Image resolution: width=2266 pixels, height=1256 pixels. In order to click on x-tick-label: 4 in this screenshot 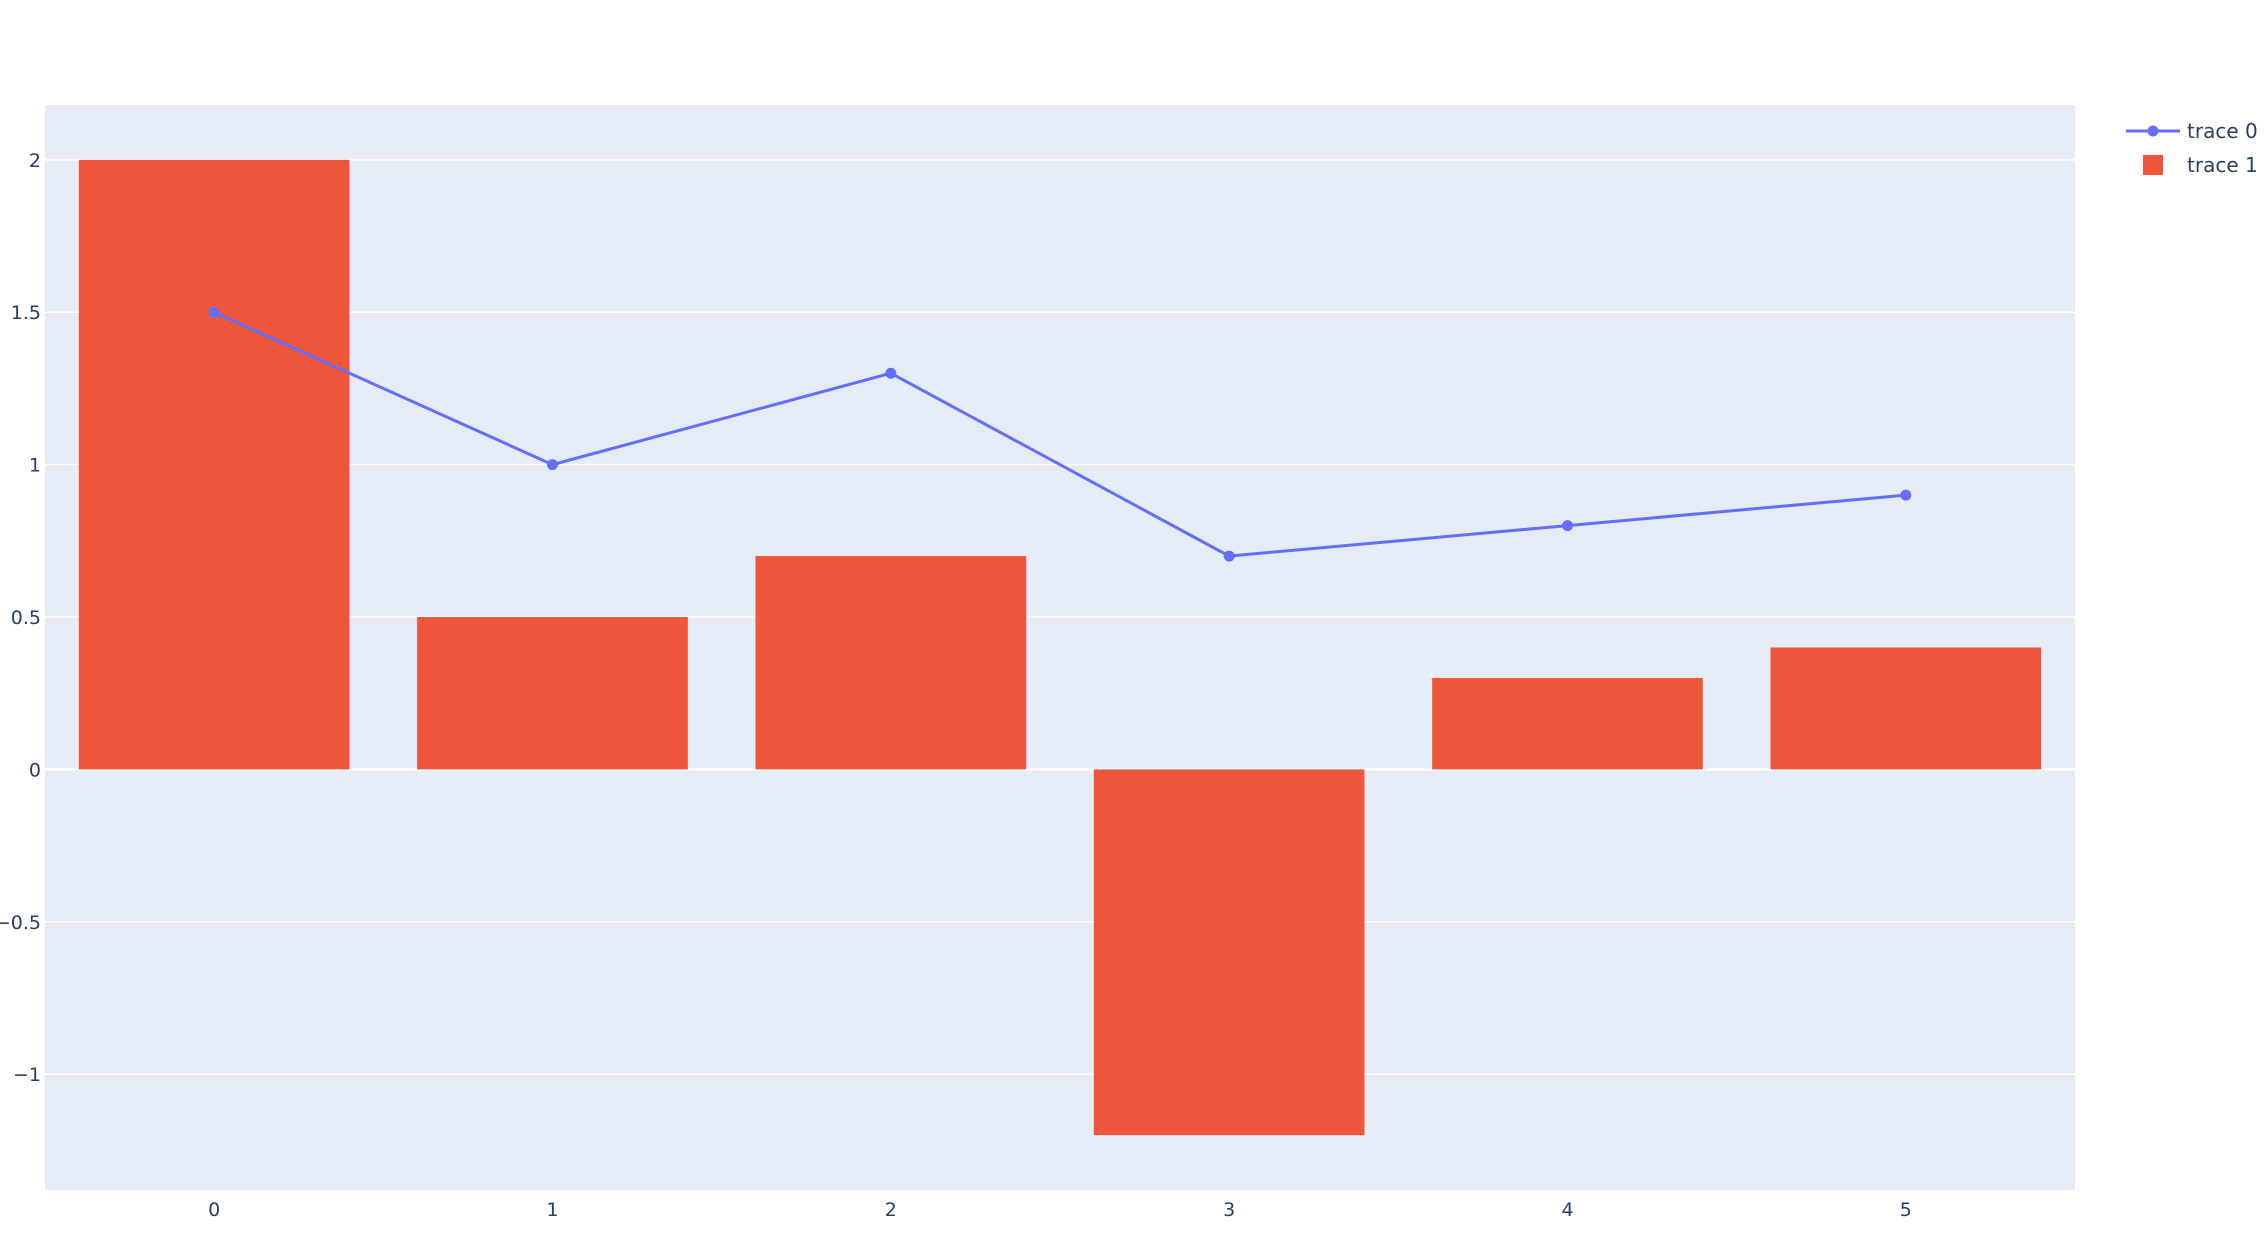, I will do `click(1567, 1210)`.